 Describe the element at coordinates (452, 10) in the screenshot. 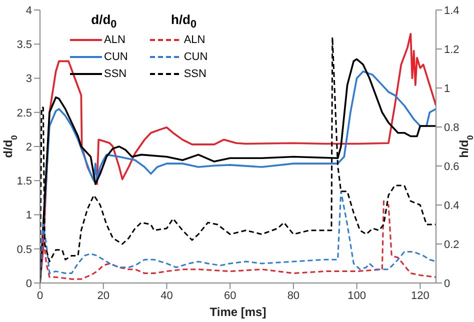

I see `y2-tick-label: 1.4` at that location.